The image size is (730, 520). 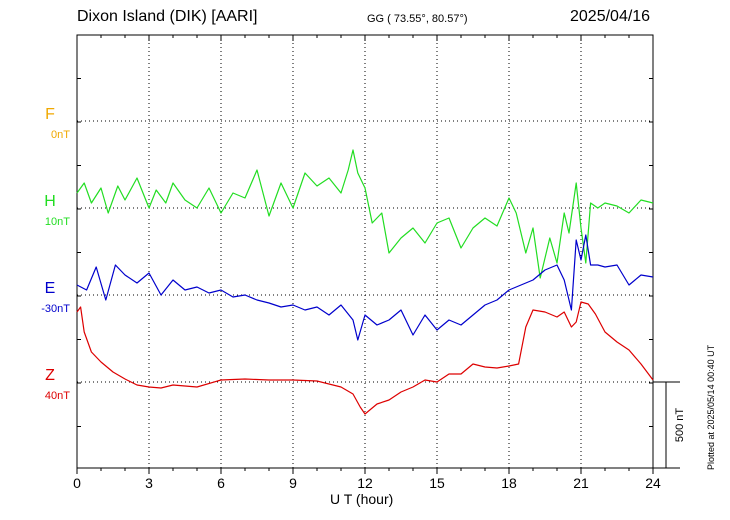 I want to click on series-offset-E: -30nT, so click(x=55, y=309).